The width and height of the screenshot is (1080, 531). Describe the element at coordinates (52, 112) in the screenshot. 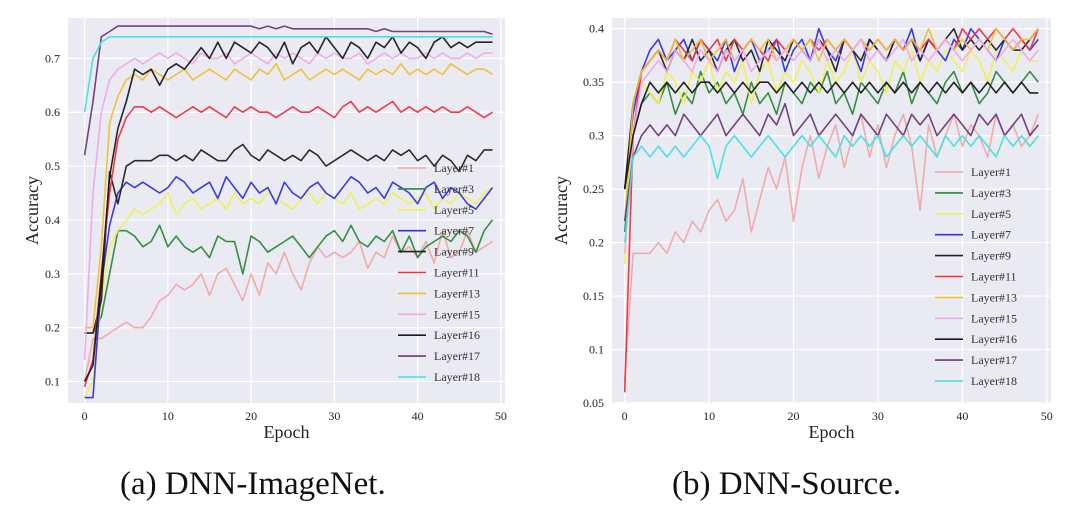

I see `y-tick-label: 0.6` at that location.